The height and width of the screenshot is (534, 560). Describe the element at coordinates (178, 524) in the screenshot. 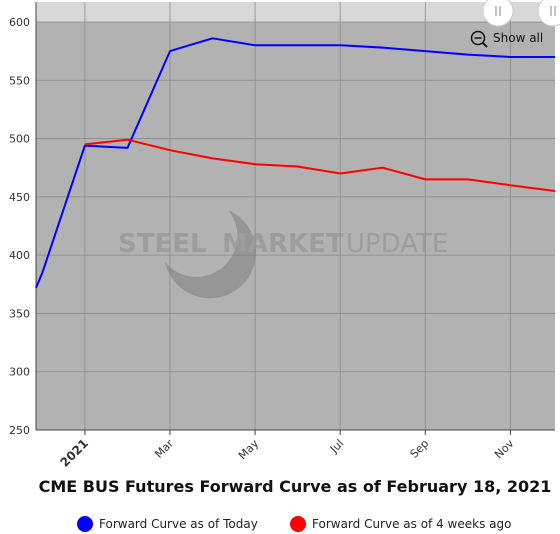

I see `legend-label: Forward Curve as of Today` at that location.